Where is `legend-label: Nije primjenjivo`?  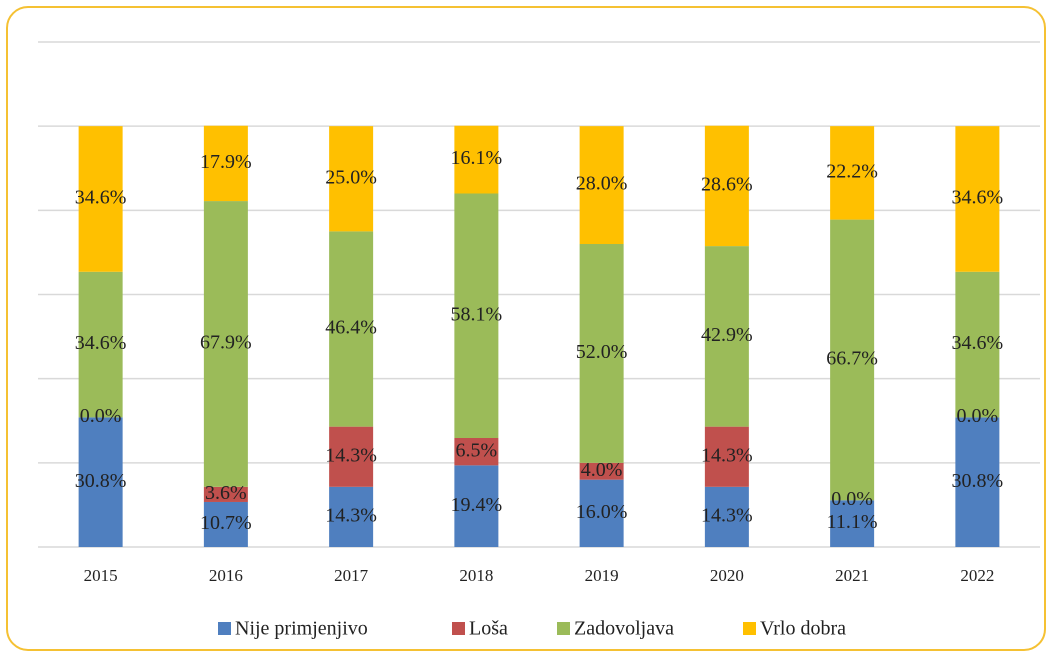 legend-label: Nije primjenjivo is located at coordinates (301, 629).